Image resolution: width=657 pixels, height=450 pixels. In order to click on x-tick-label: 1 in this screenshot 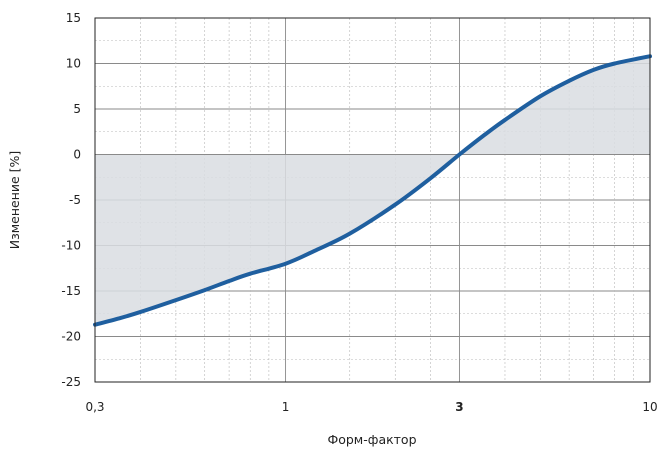, I will do `click(286, 407)`.